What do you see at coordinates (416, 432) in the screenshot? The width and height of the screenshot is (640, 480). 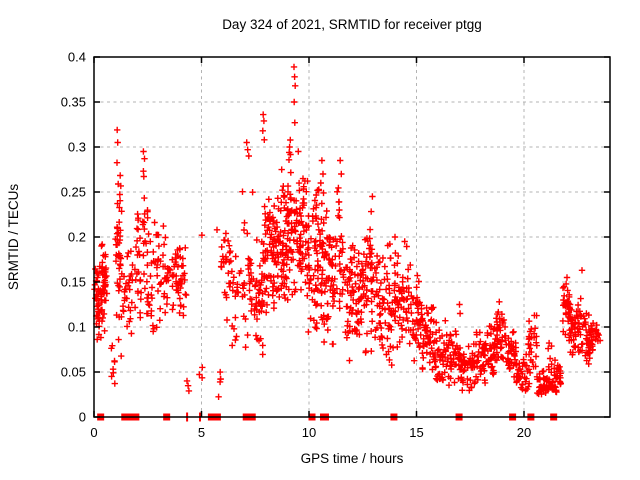 I see `svg-text: 15` at bounding box center [416, 432].